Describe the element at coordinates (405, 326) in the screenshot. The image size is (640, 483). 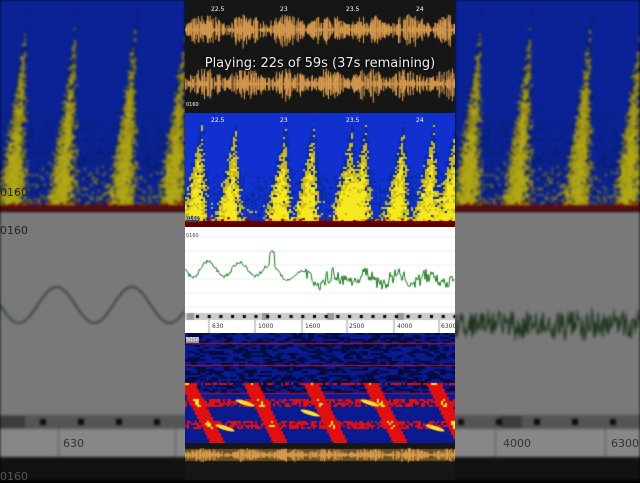
I see `freq-tick: 4000` at that location.